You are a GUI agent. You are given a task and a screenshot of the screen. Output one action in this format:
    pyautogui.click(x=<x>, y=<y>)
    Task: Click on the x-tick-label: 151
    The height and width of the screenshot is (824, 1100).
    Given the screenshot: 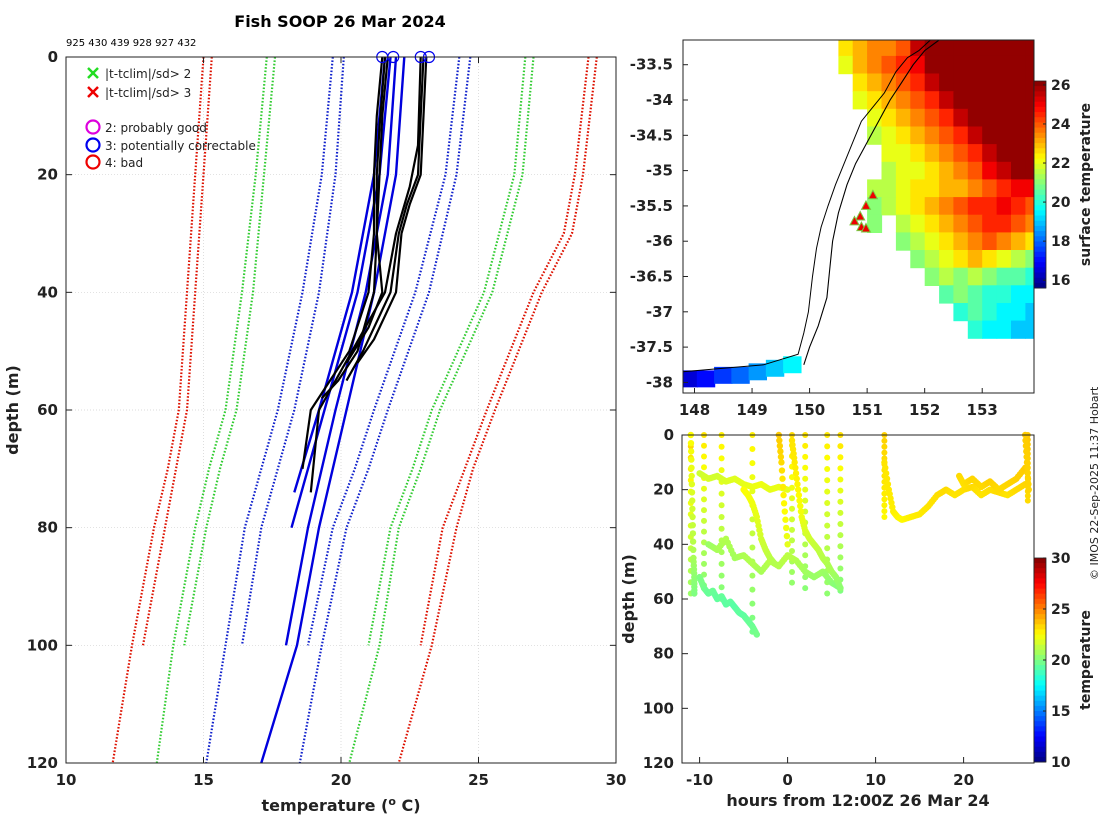 What is the action you would take?
    pyautogui.click(x=866, y=410)
    